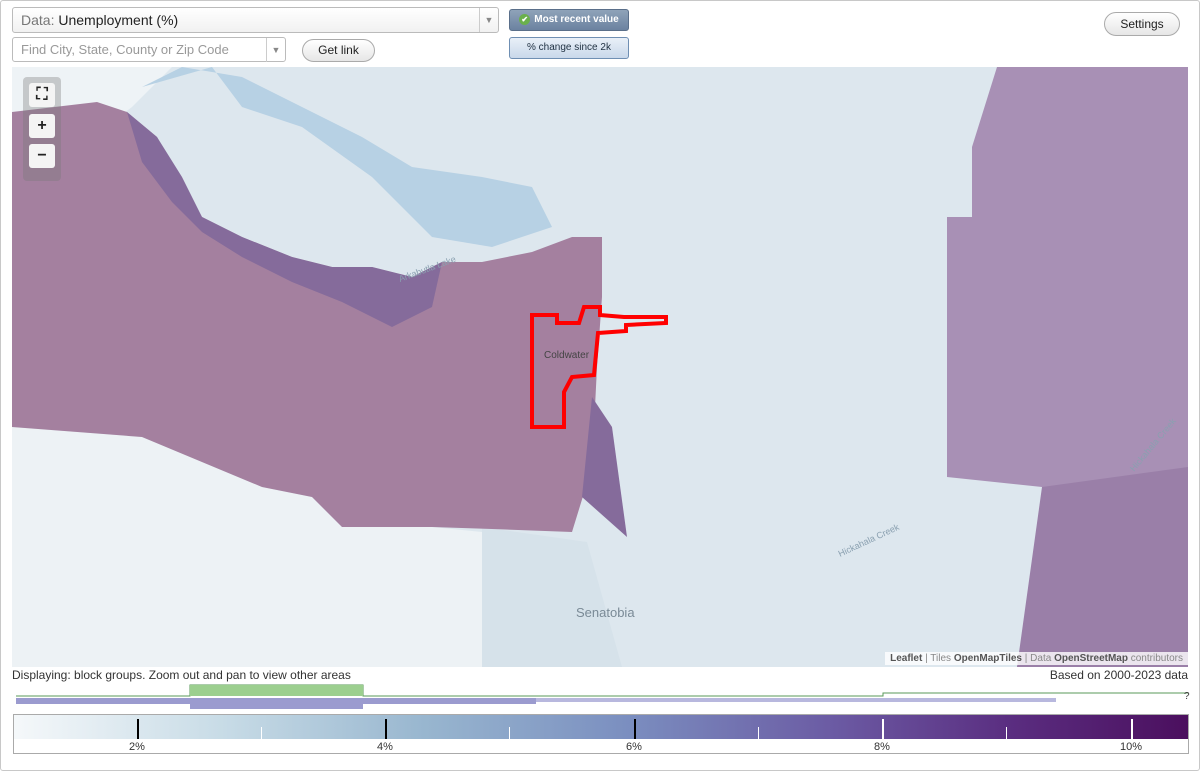  Describe the element at coordinates (938, 658) in the screenshot. I see `attribution-sep: | Tiles` at that location.